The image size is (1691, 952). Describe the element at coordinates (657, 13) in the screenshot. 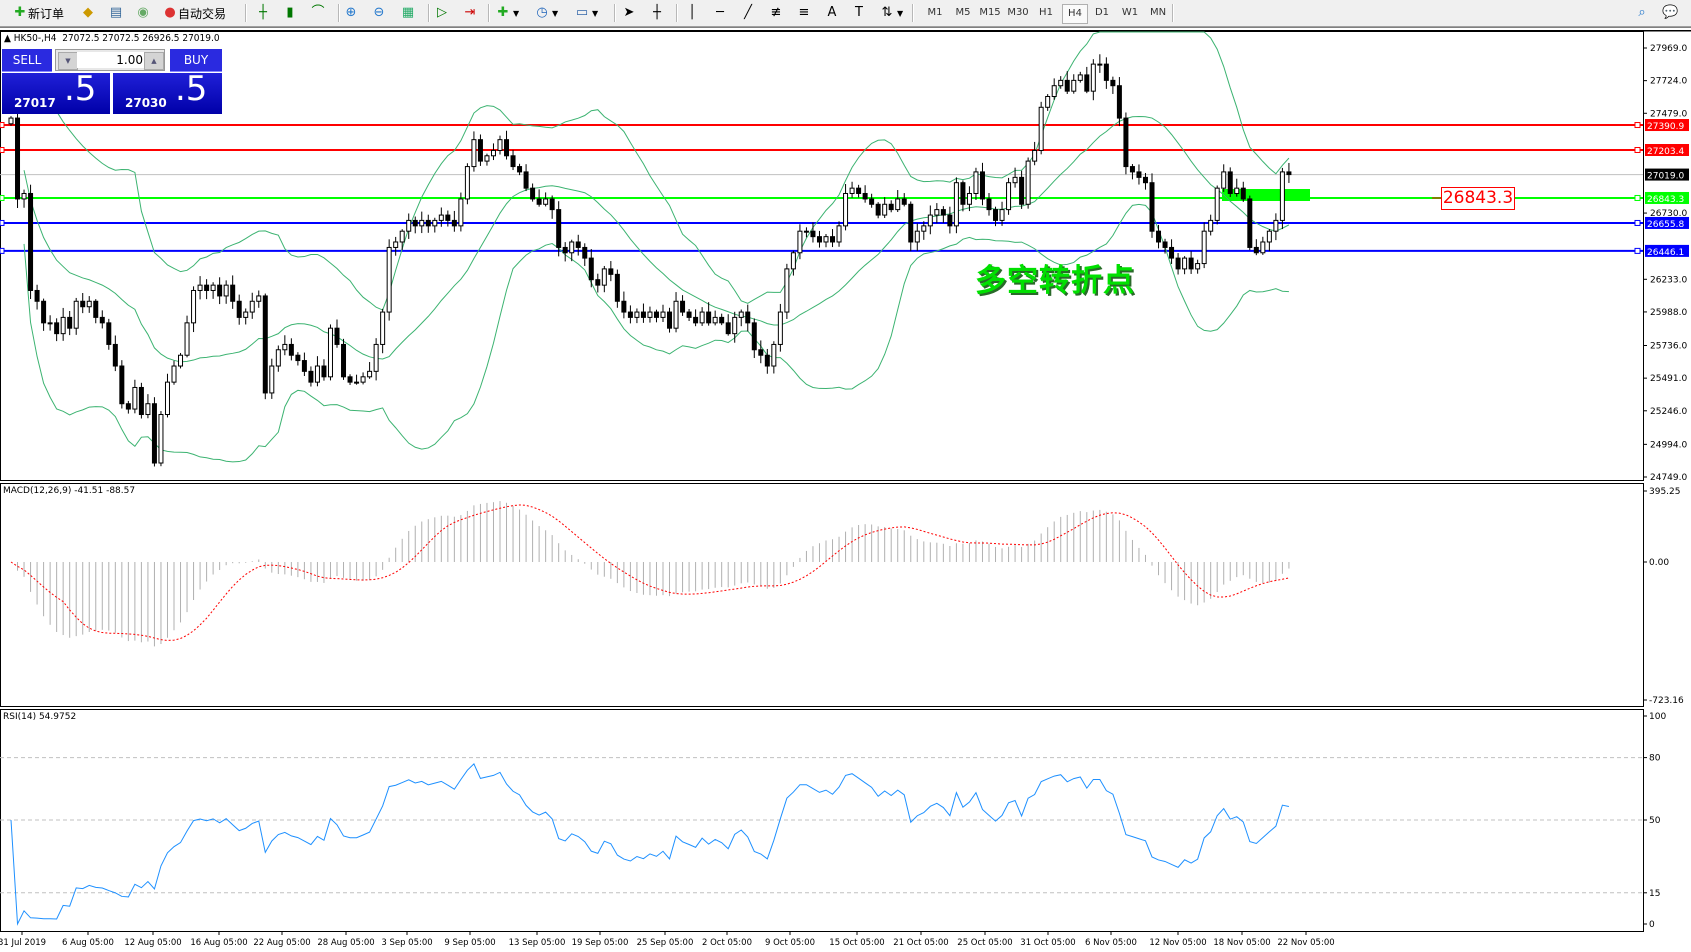

I see `crosshair-button: ┼` at that location.